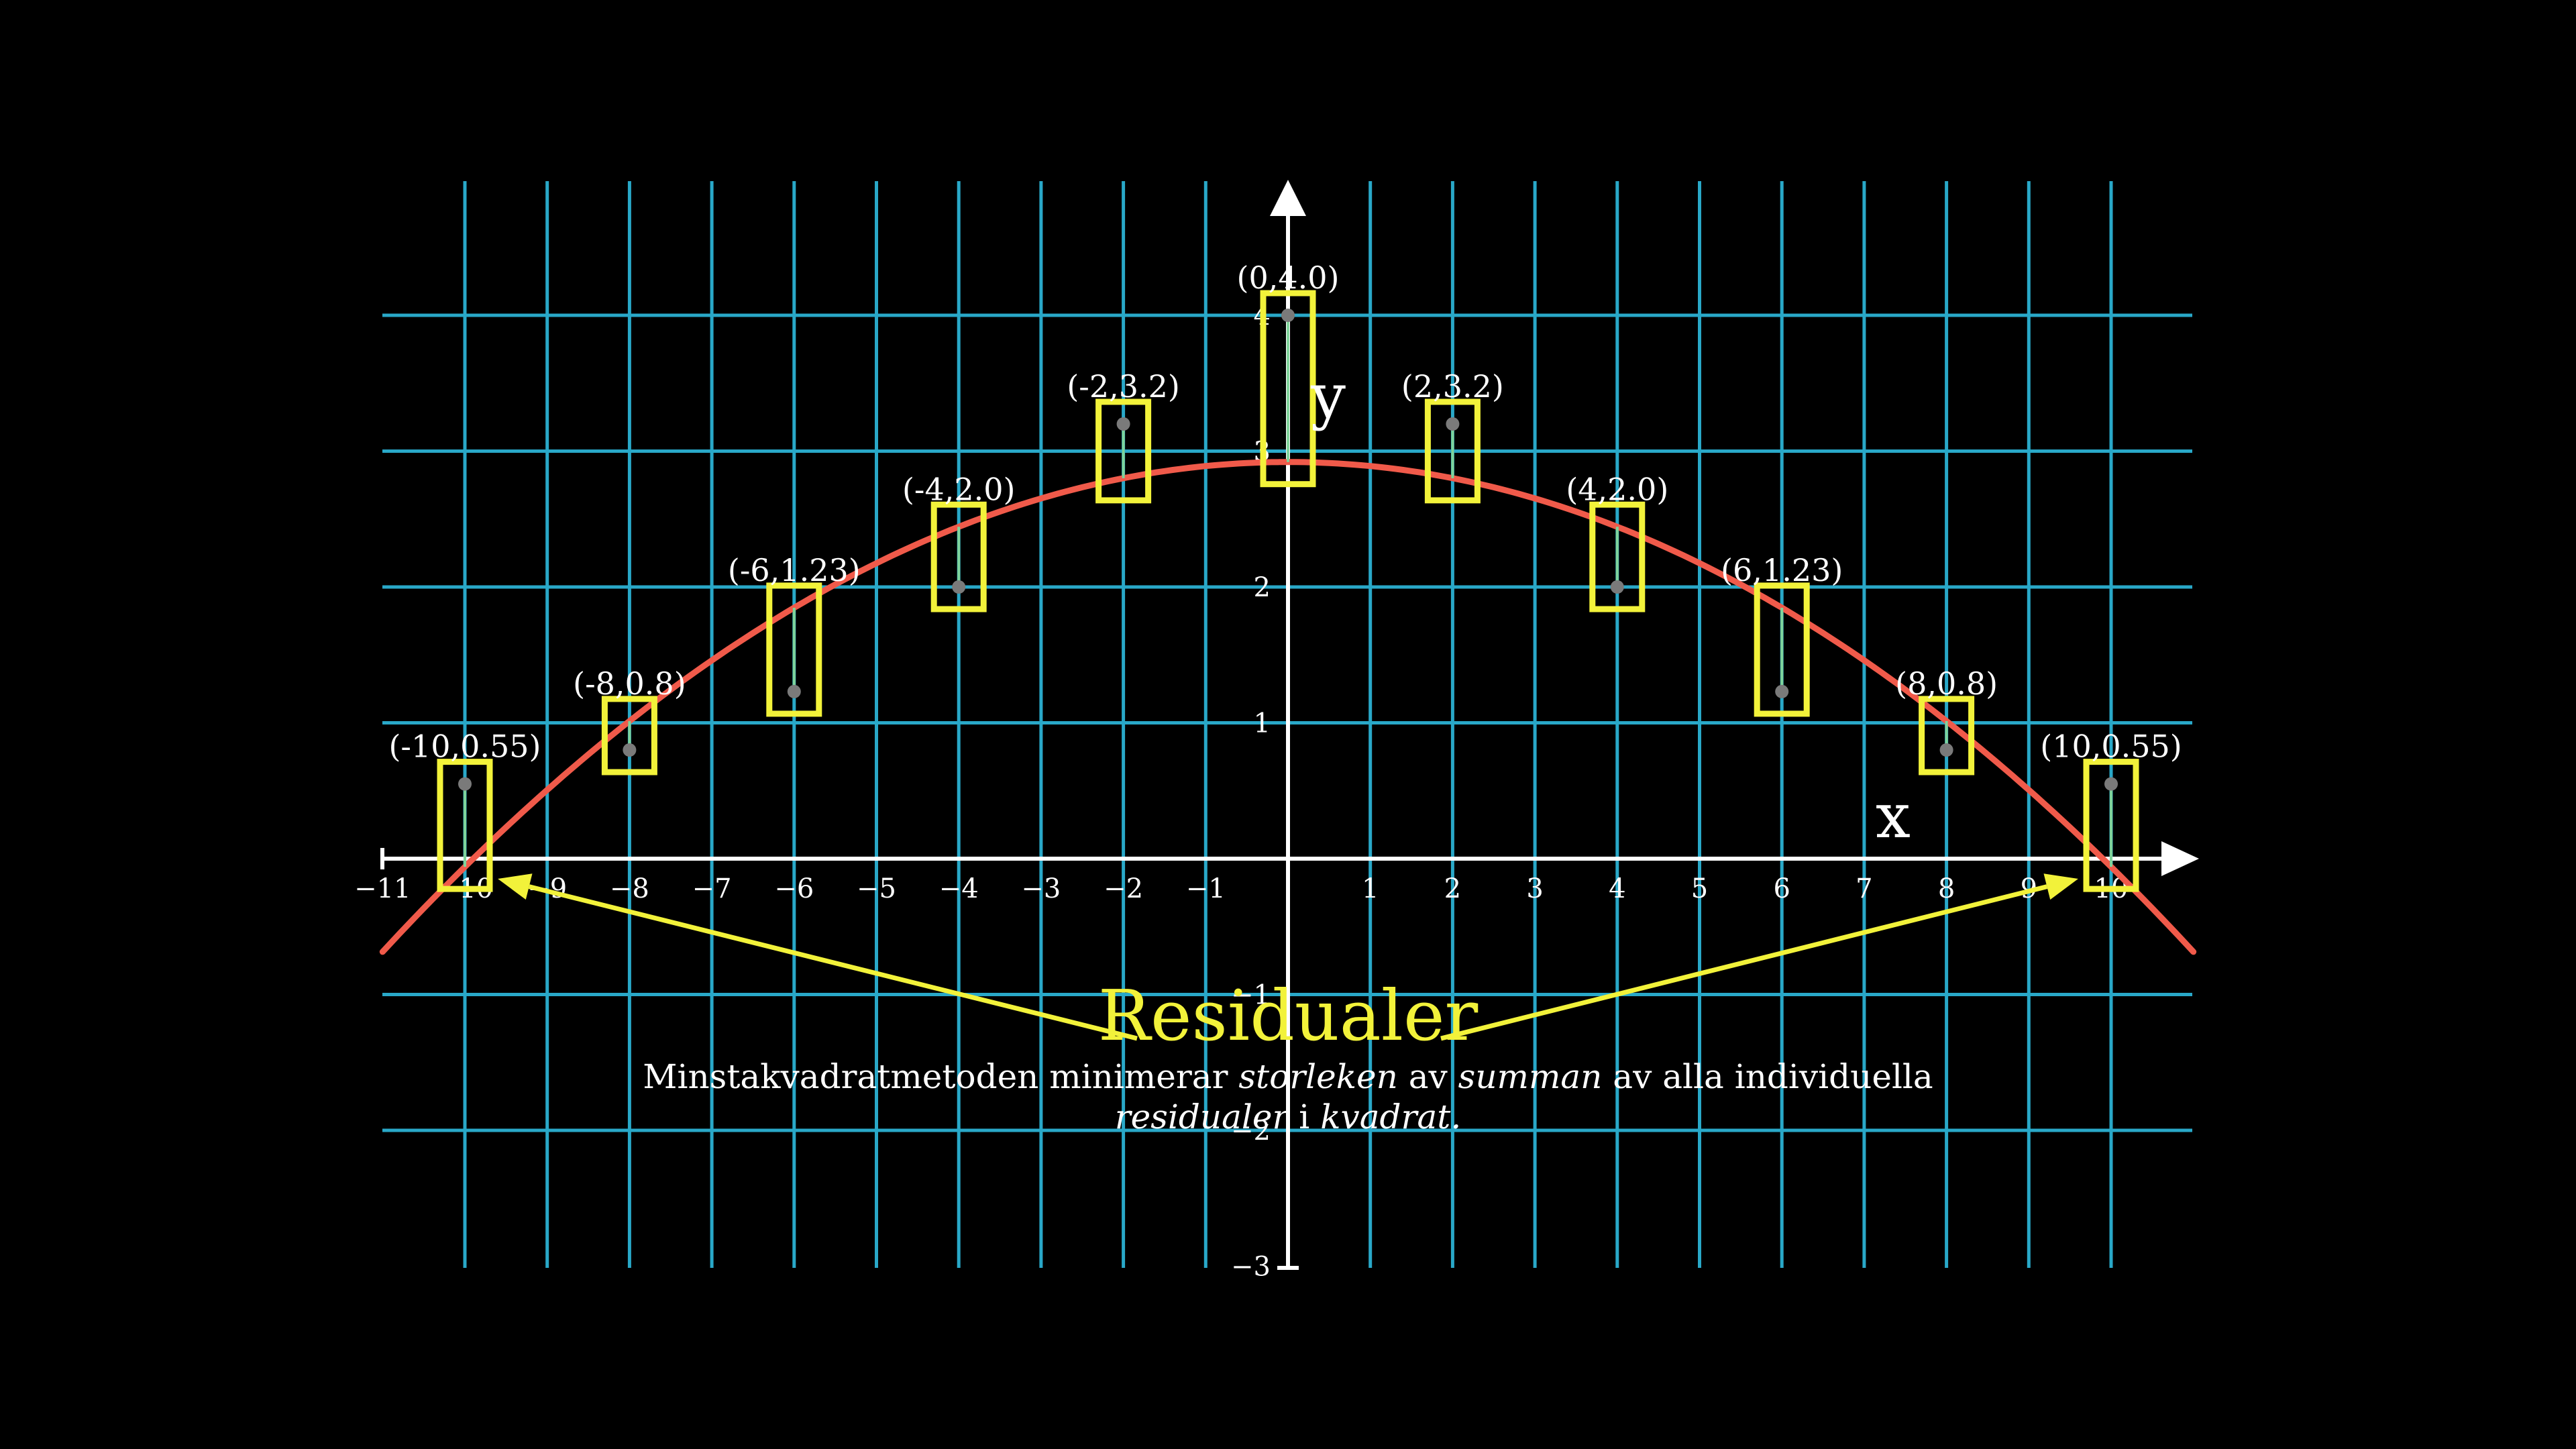 This screenshot has width=2576, height=1449. What do you see at coordinates (1534, 888) in the screenshot?
I see `x-tick-label: 3` at bounding box center [1534, 888].